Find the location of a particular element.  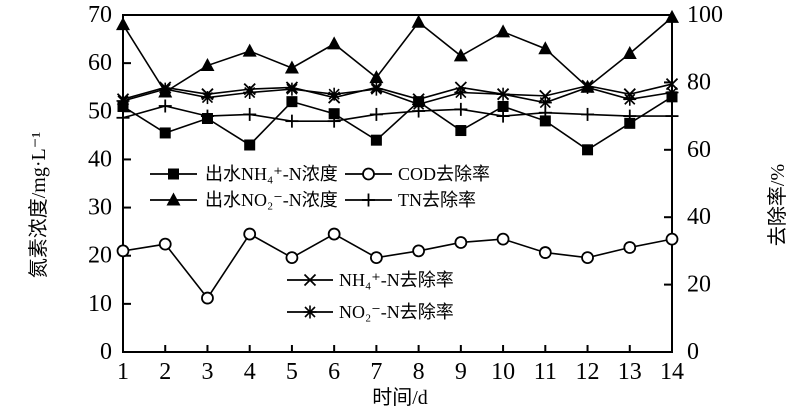

point-cod-removal-rate-day9 is located at coordinates (461, 242).